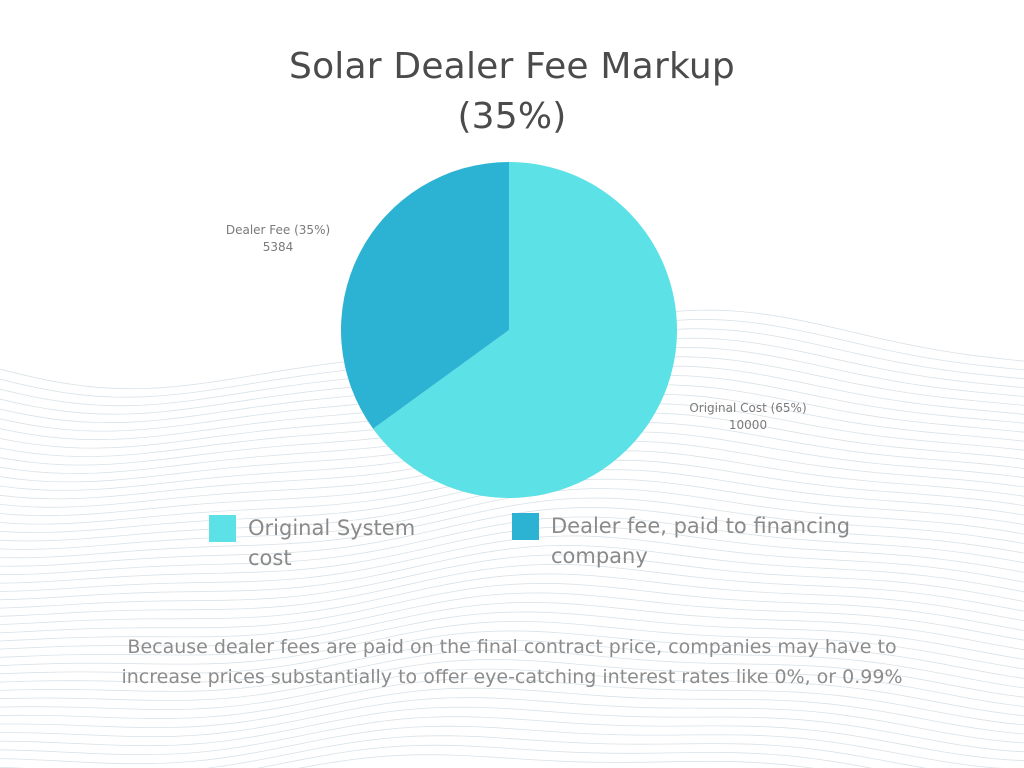 The width and height of the screenshot is (1024, 768). I want to click on legend-swatch-original, so click(222, 528).